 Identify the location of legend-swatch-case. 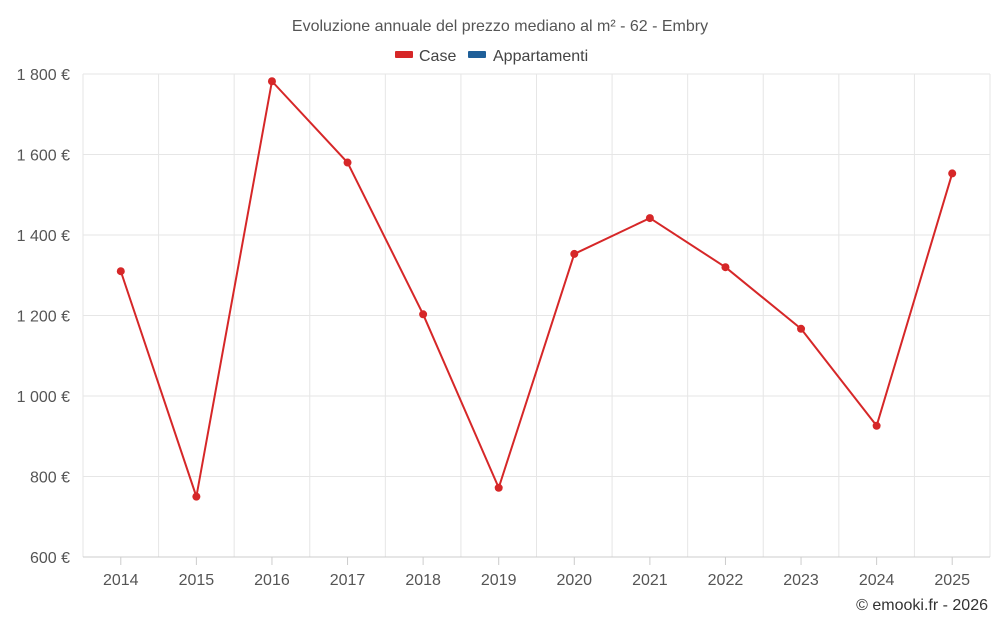
(404, 54).